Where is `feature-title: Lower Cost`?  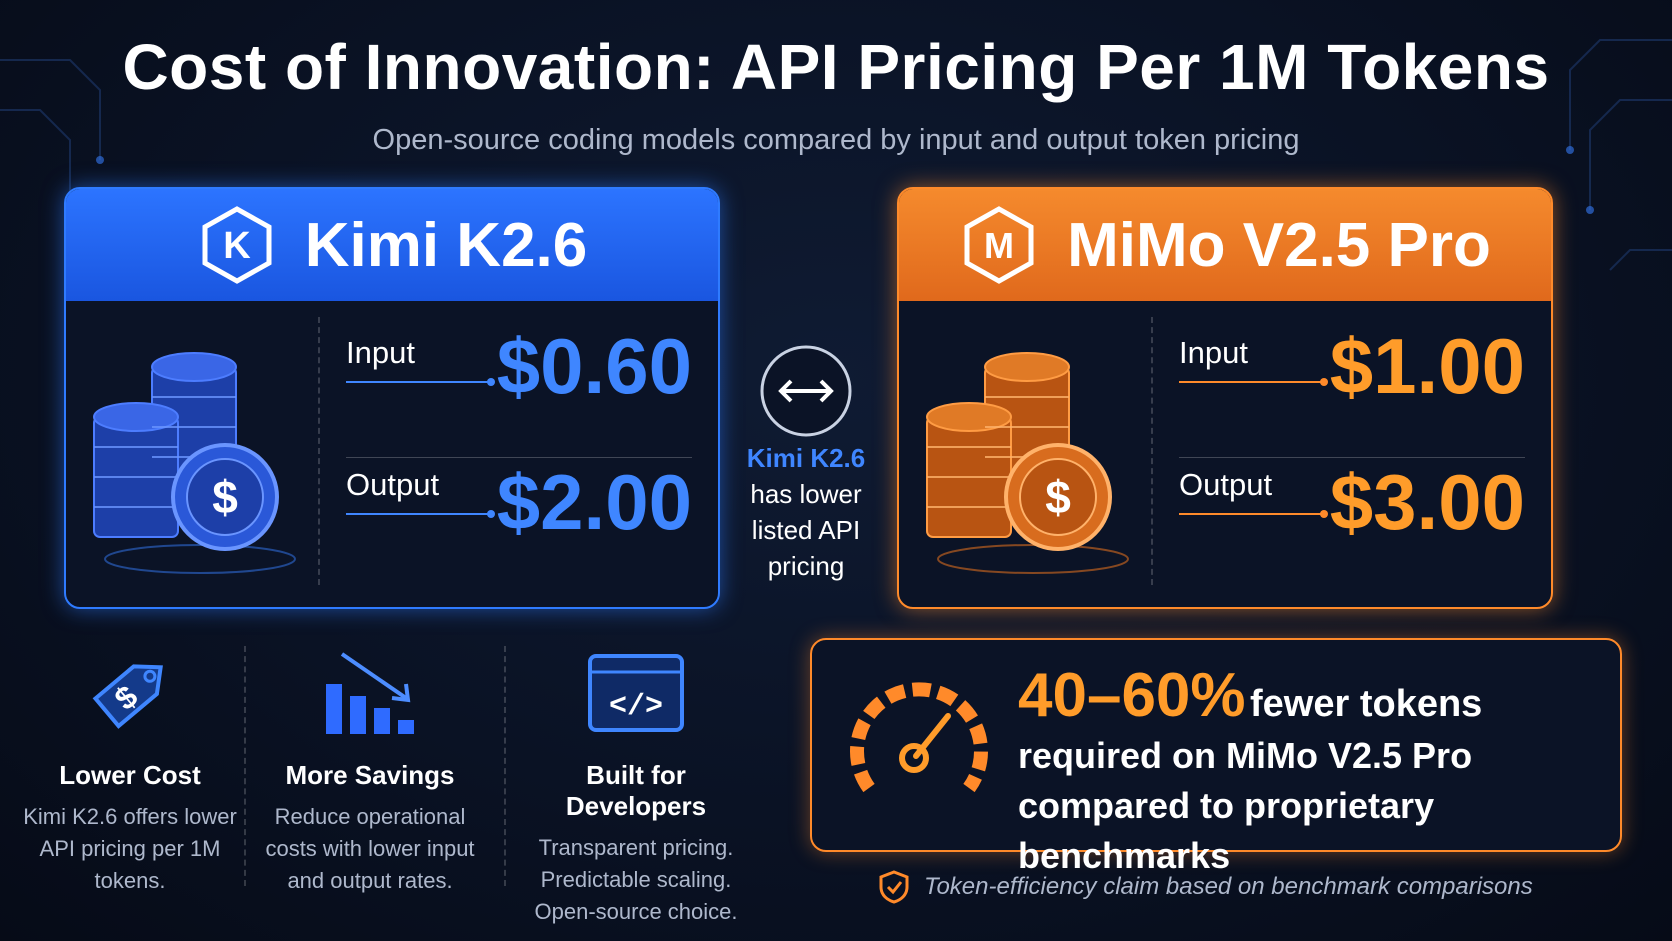
feature-title: Lower Cost is located at coordinates (130, 775).